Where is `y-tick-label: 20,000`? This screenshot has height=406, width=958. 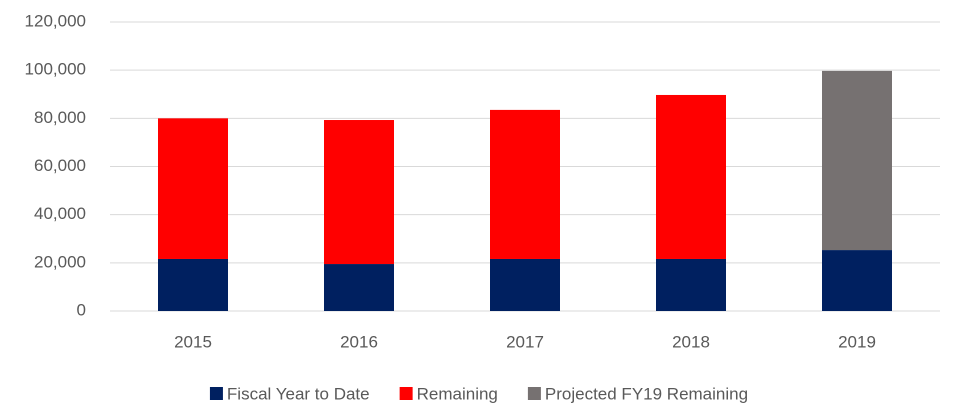 y-tick-label: 20,000 is located at coordinates (60, 261).